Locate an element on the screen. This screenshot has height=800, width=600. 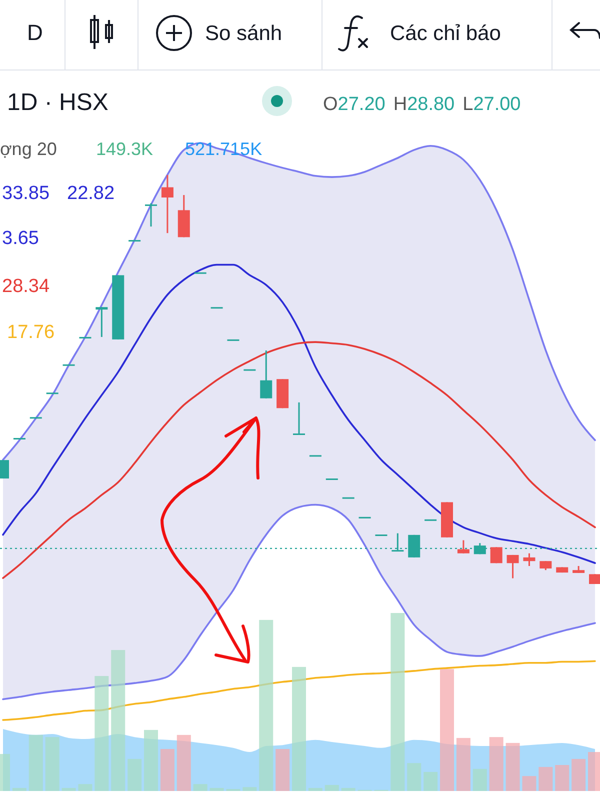
text: O27.20 H28.80 L27.00 is located at coordinates (422, 104).